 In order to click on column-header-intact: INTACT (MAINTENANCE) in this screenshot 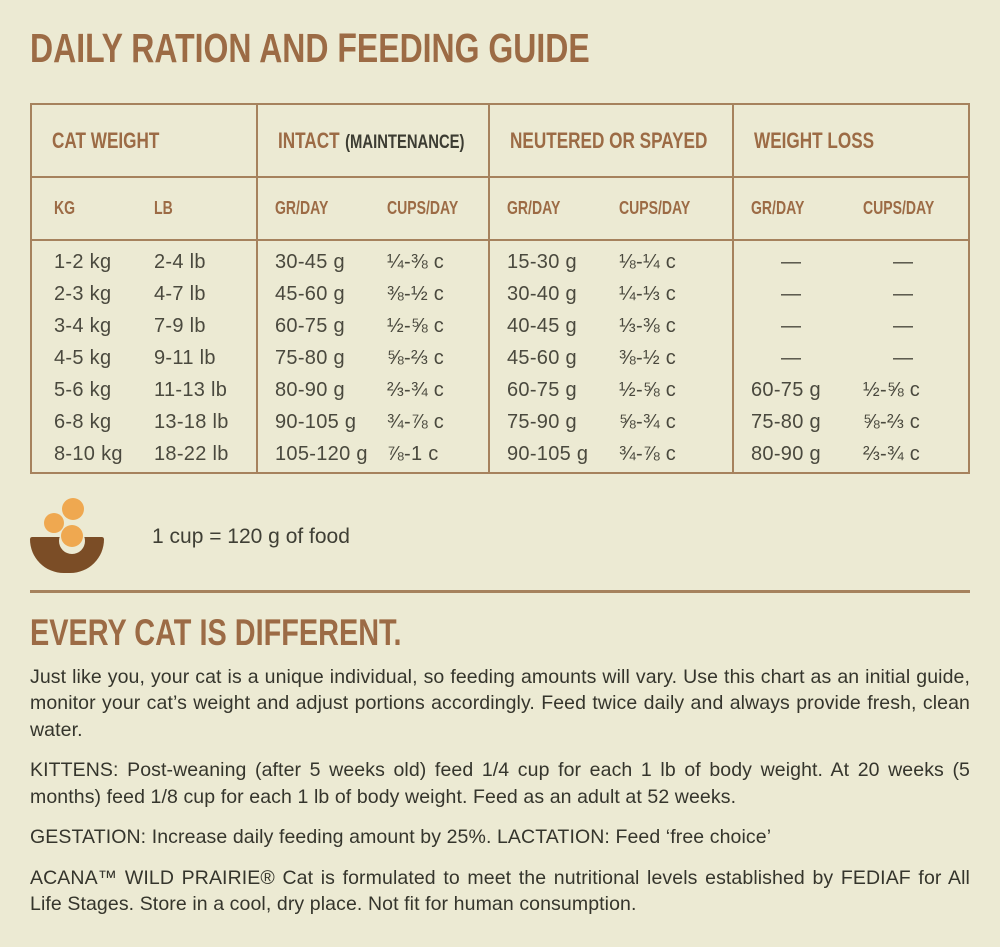, I will do `click(373, 142)`.